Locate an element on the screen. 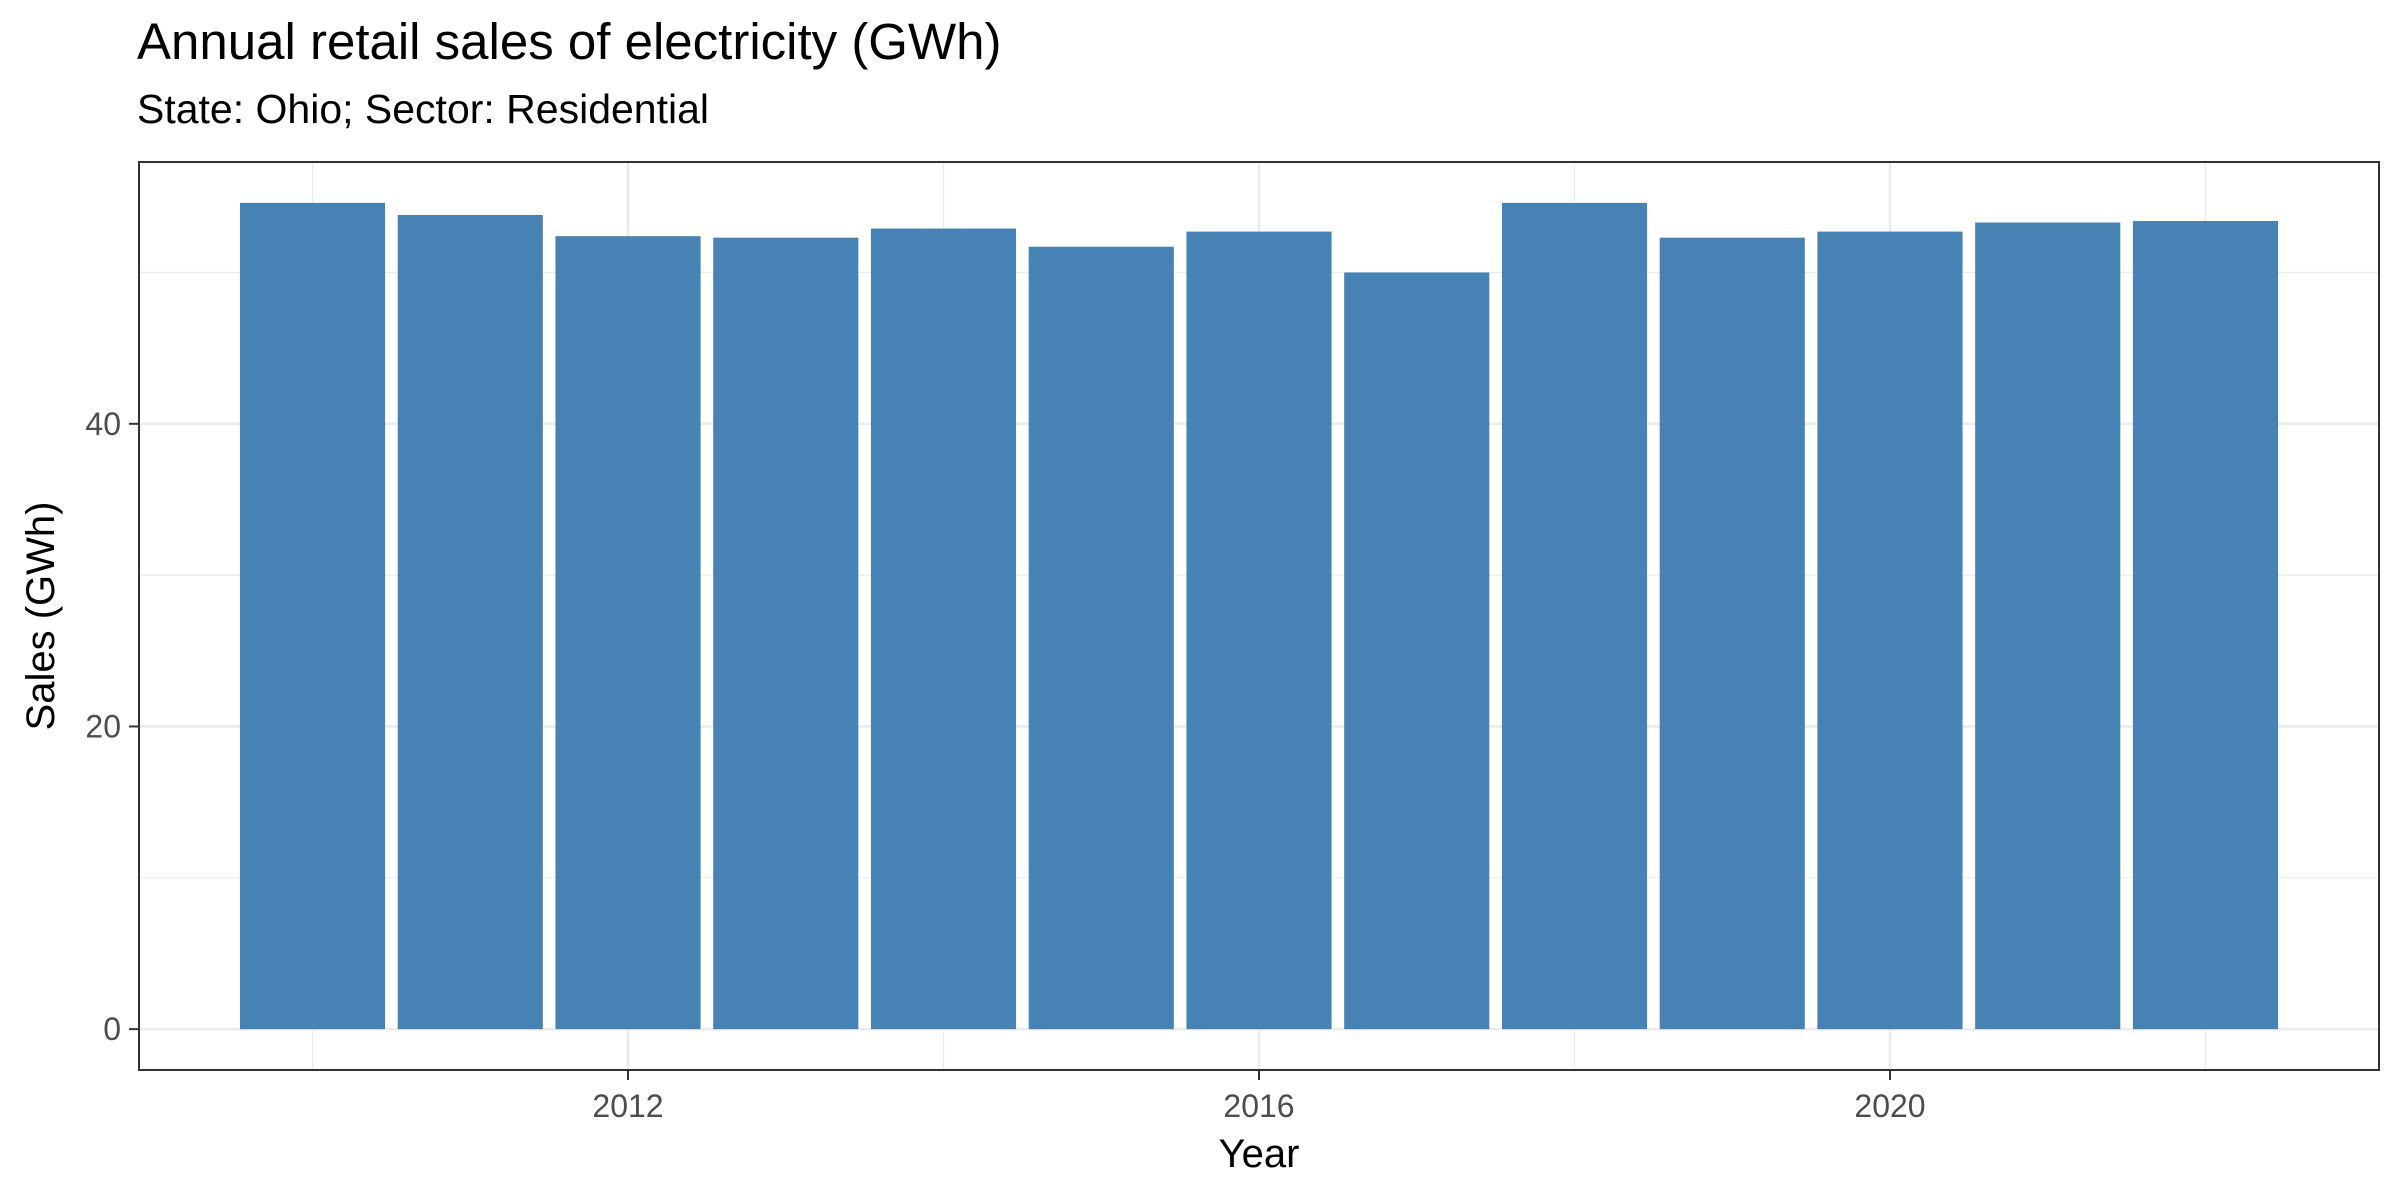 The width and height of the screenshot is (2400, 1200). bar-2014 is located at coordinates (943, 629).